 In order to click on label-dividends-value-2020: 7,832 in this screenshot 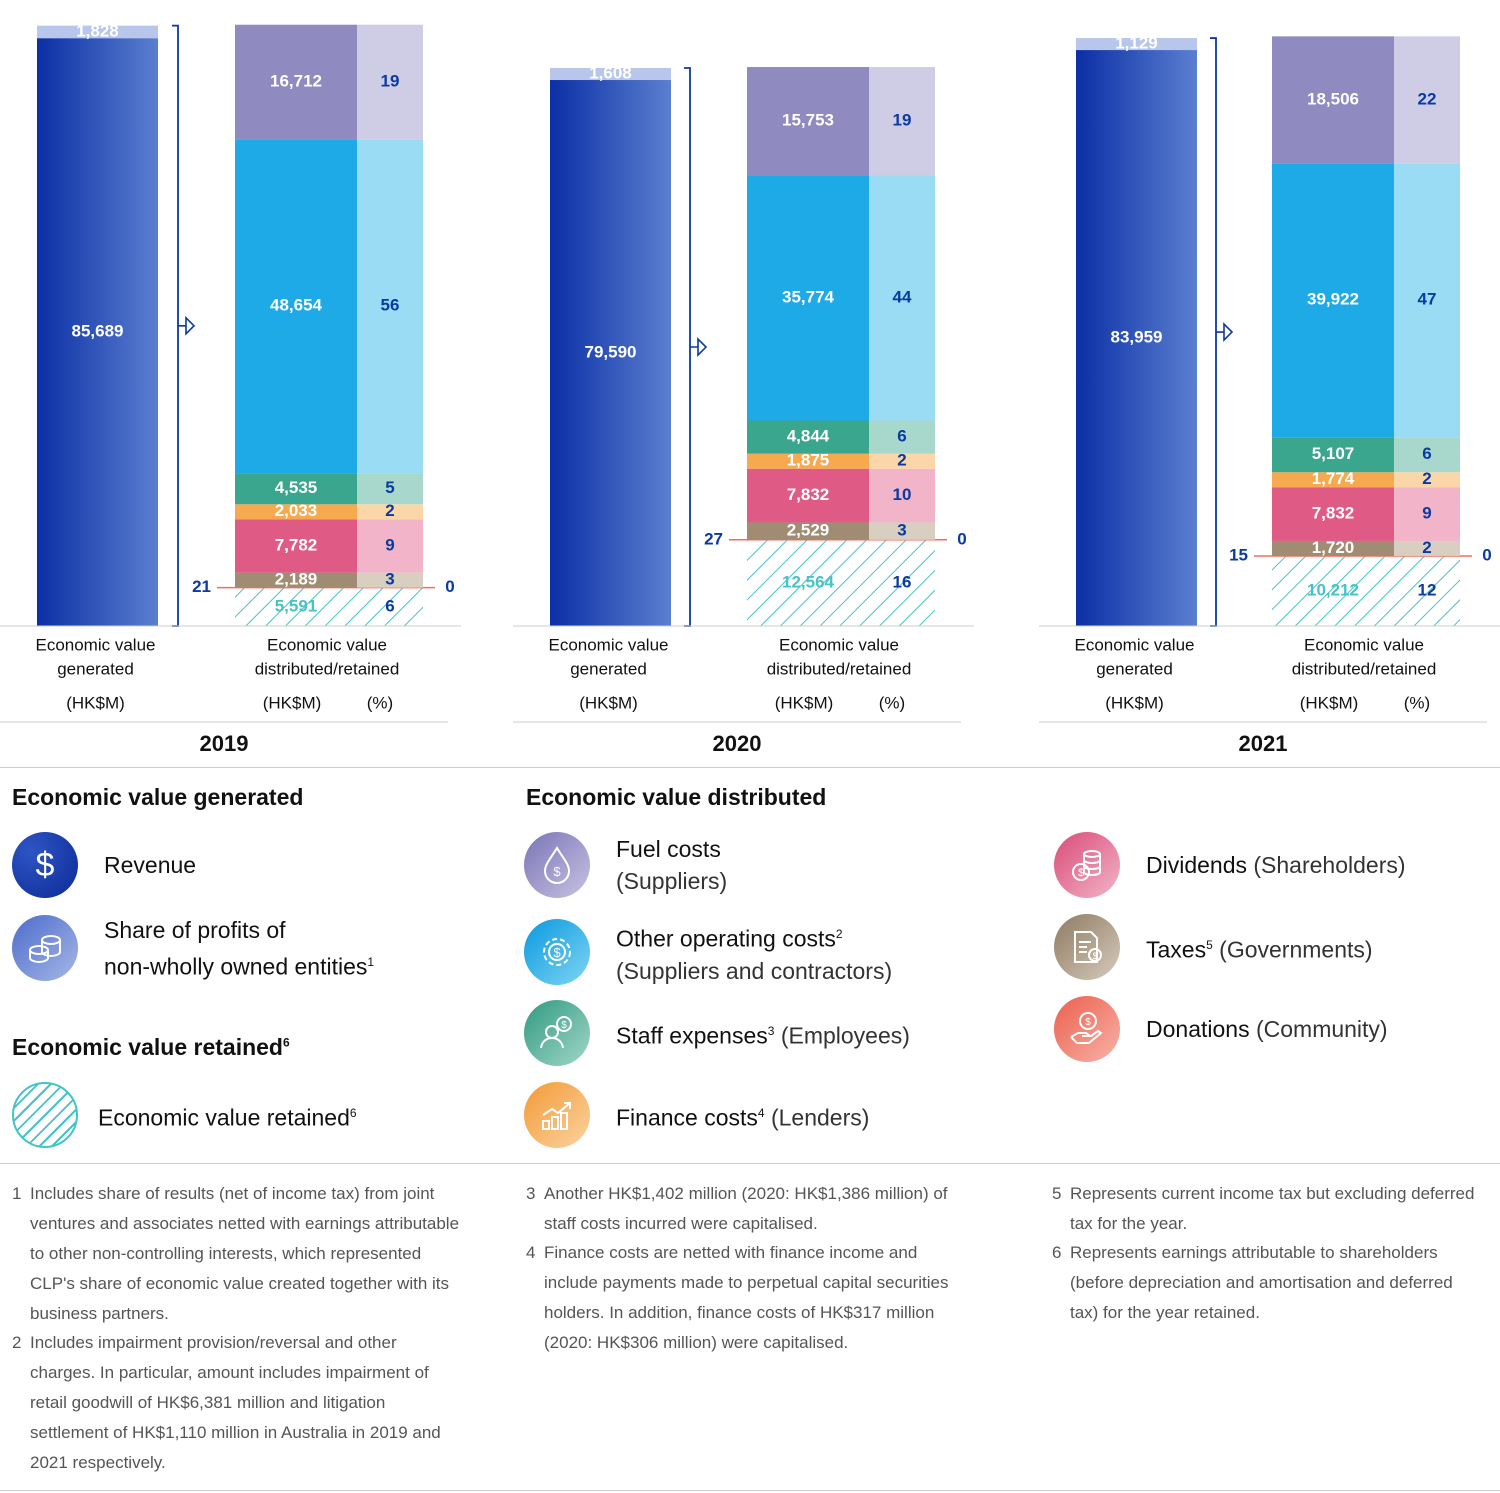, I will do `click(808, 494)`.